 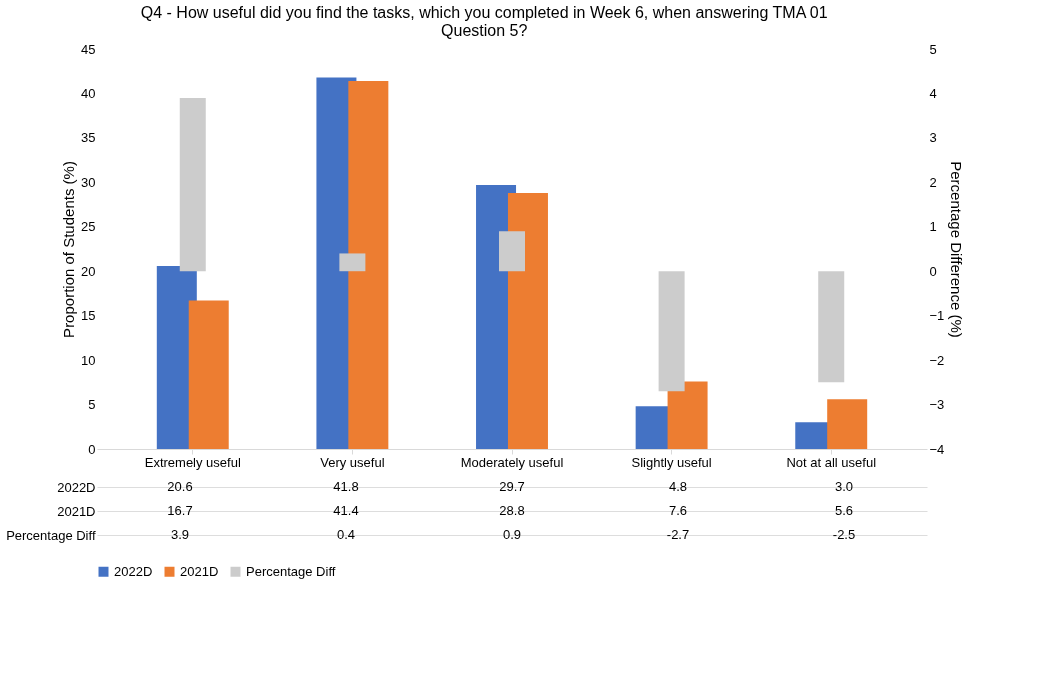 I want to click on y2-tick-label: −2, so click(x=937, y=360).